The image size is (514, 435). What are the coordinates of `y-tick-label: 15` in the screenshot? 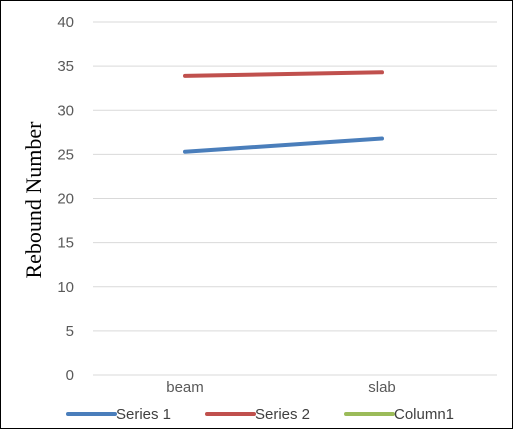 It's located at (65, 243).